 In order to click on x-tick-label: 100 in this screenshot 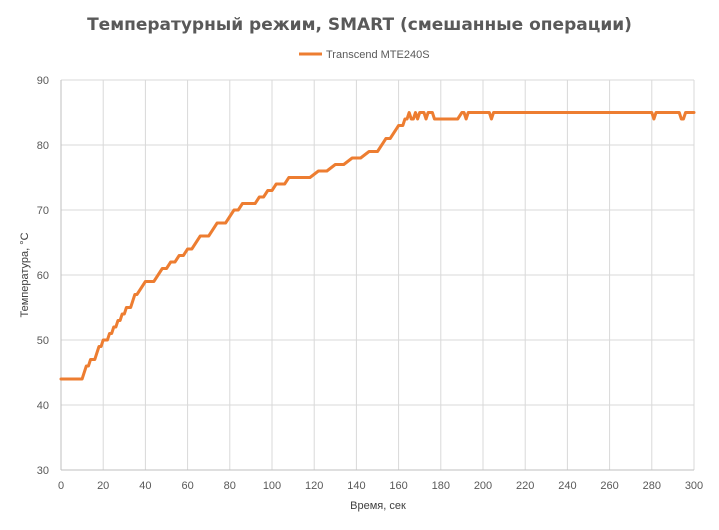, I will do `click(272, 486)`.